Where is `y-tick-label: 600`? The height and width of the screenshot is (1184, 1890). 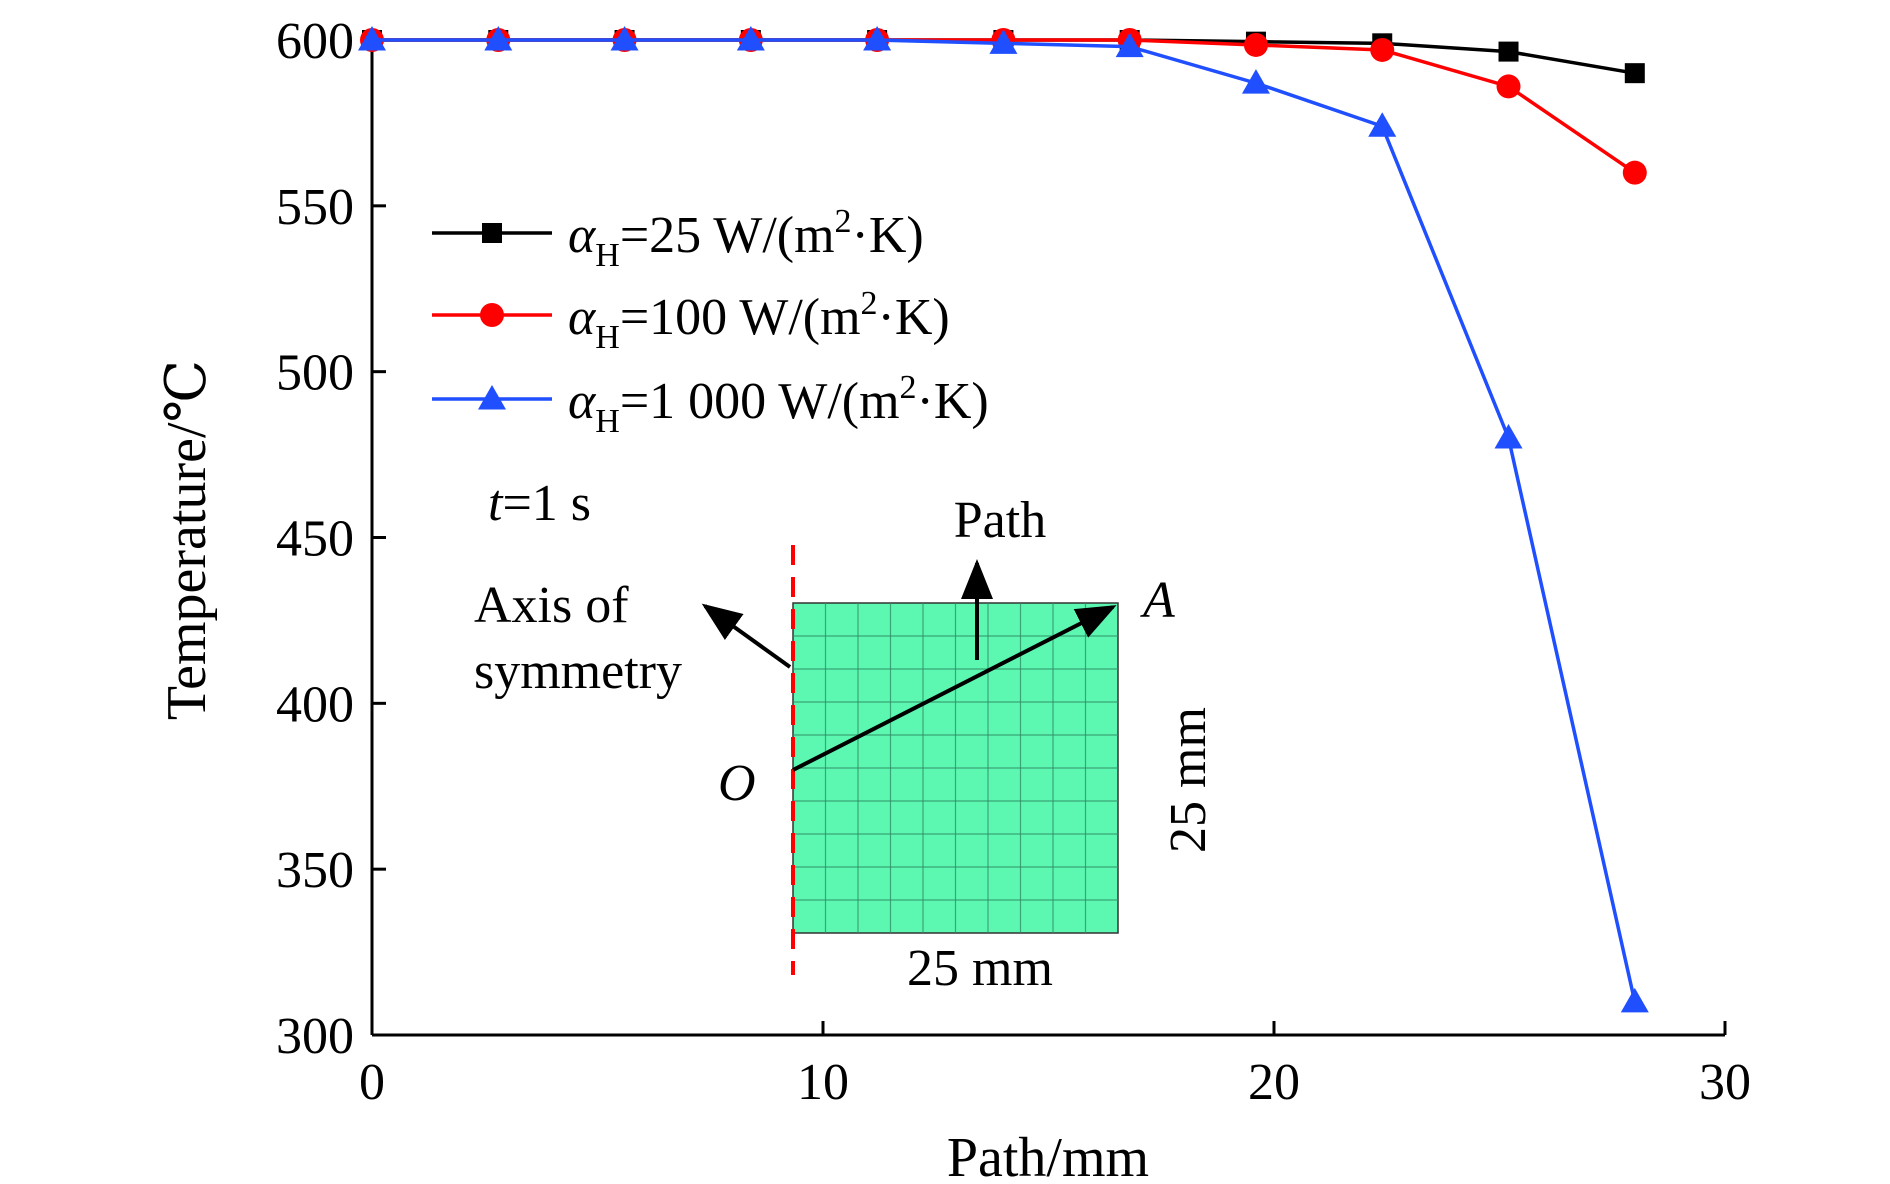
y-tick-label: 600 is located at coordinates (315, 41).